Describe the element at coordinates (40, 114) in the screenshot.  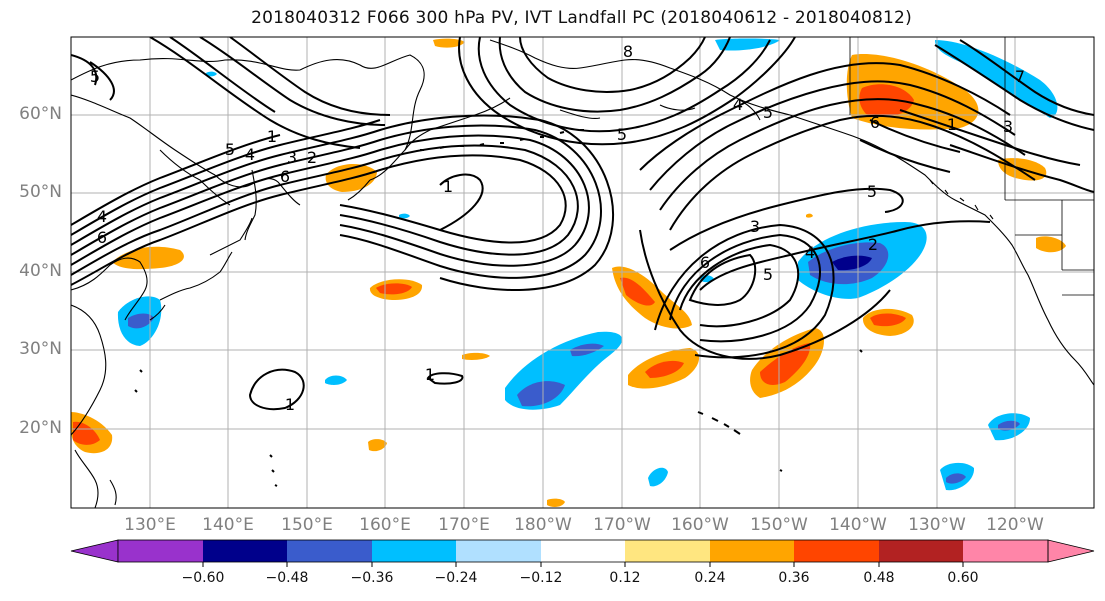
I see `lat-label-60n: 60°N` at that location.